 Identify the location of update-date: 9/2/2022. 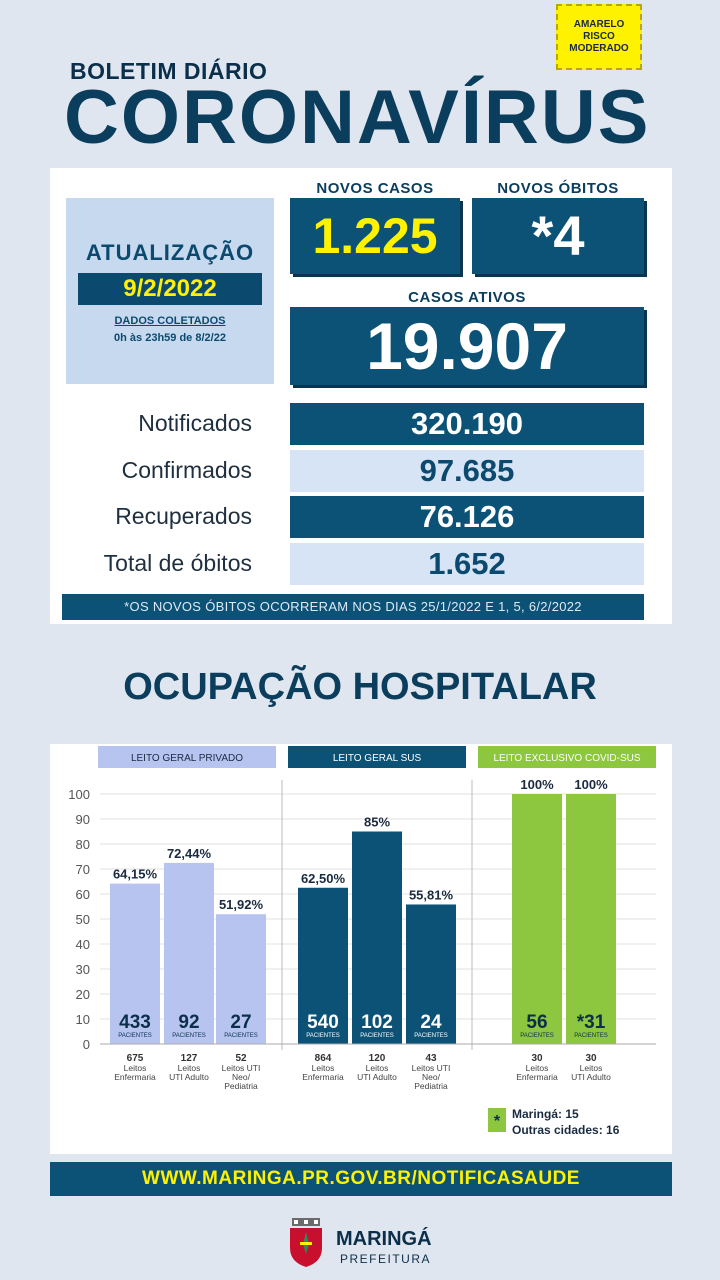
(170, 289).